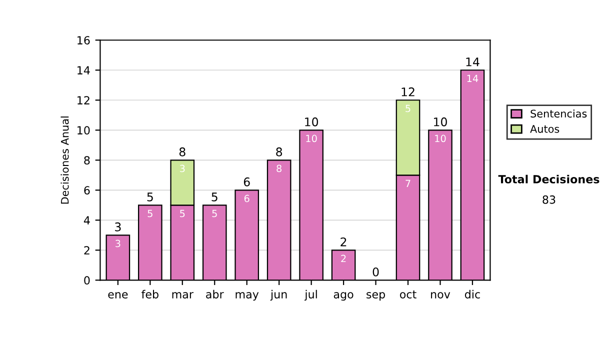 The image size is (600, 340). I want to click on x-tick-label: jun, so click(278, 295).